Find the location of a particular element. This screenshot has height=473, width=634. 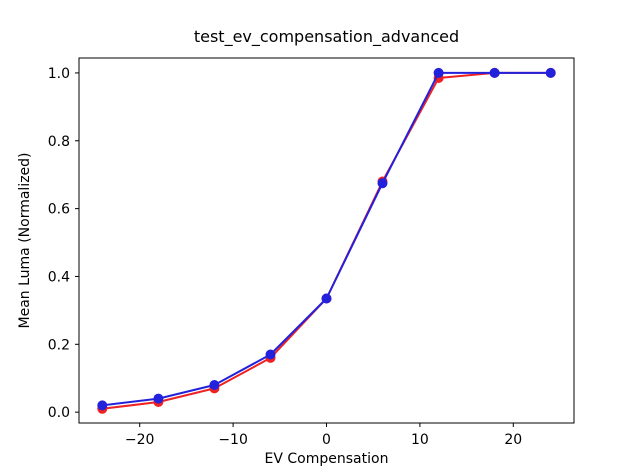

x-tick-label: −20 is located at coordinates (140, 440).